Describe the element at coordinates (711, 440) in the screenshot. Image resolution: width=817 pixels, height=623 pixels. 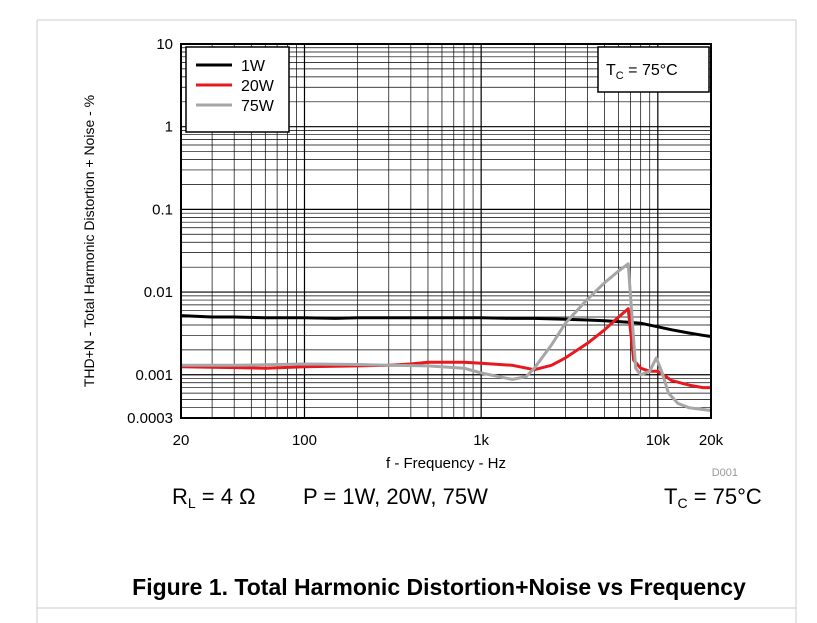
I see `x-tick-label: 20k` at that location.